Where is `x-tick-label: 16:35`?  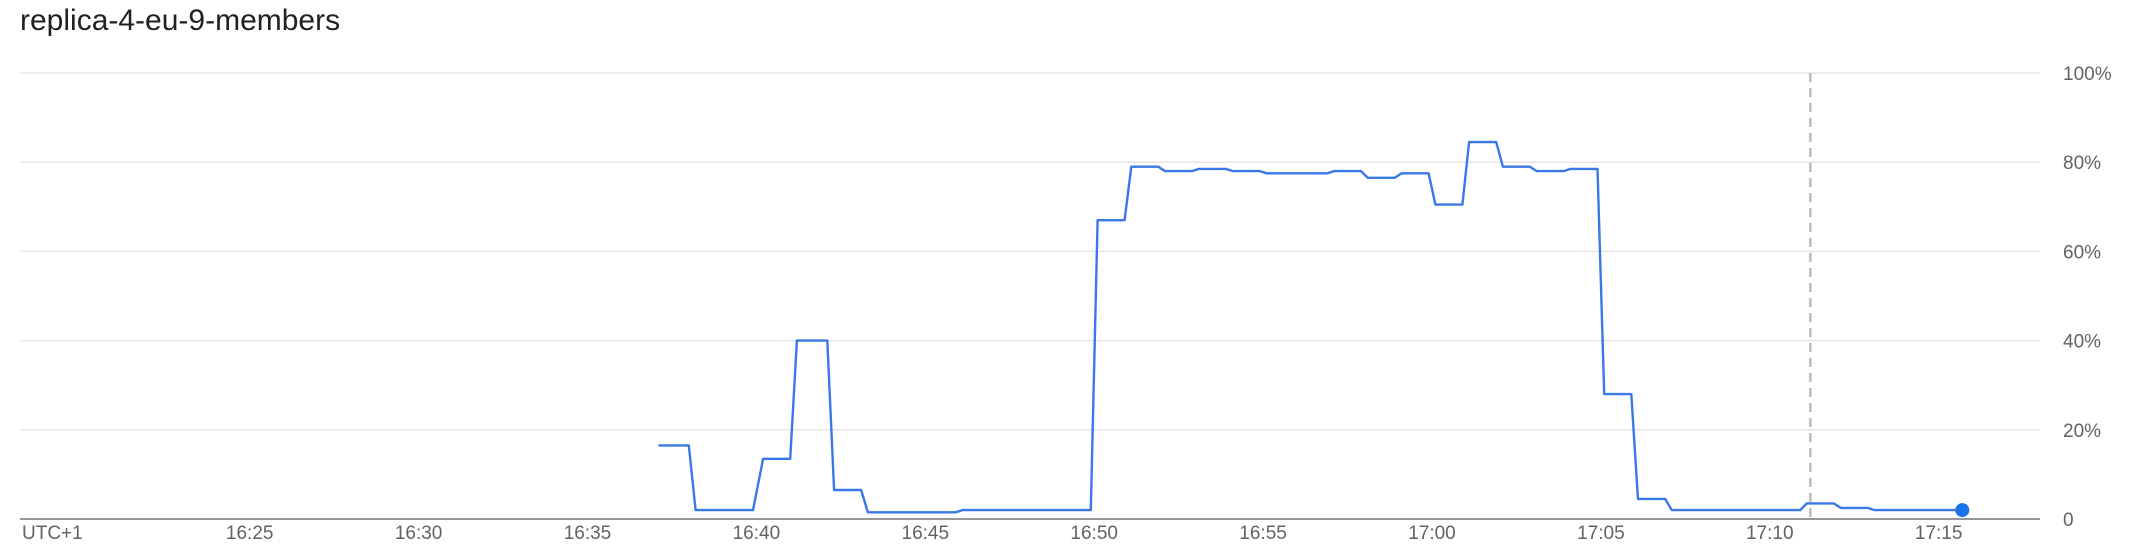
x-tick-label: 16:35 is located at coordinates (588, 533).